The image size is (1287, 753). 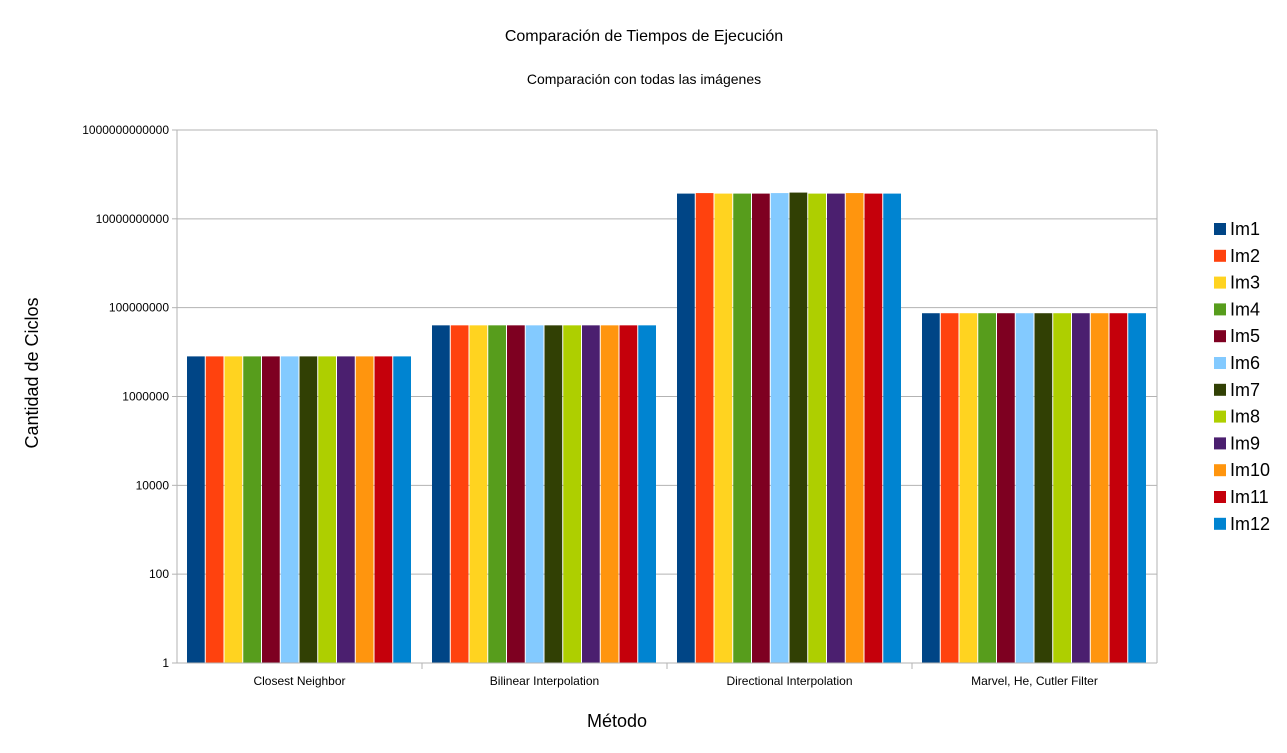 What do you see at coordinates (1245, 363) in the screenshot?
I see `legend-label: Im6` at bounding box center [1245, 363].